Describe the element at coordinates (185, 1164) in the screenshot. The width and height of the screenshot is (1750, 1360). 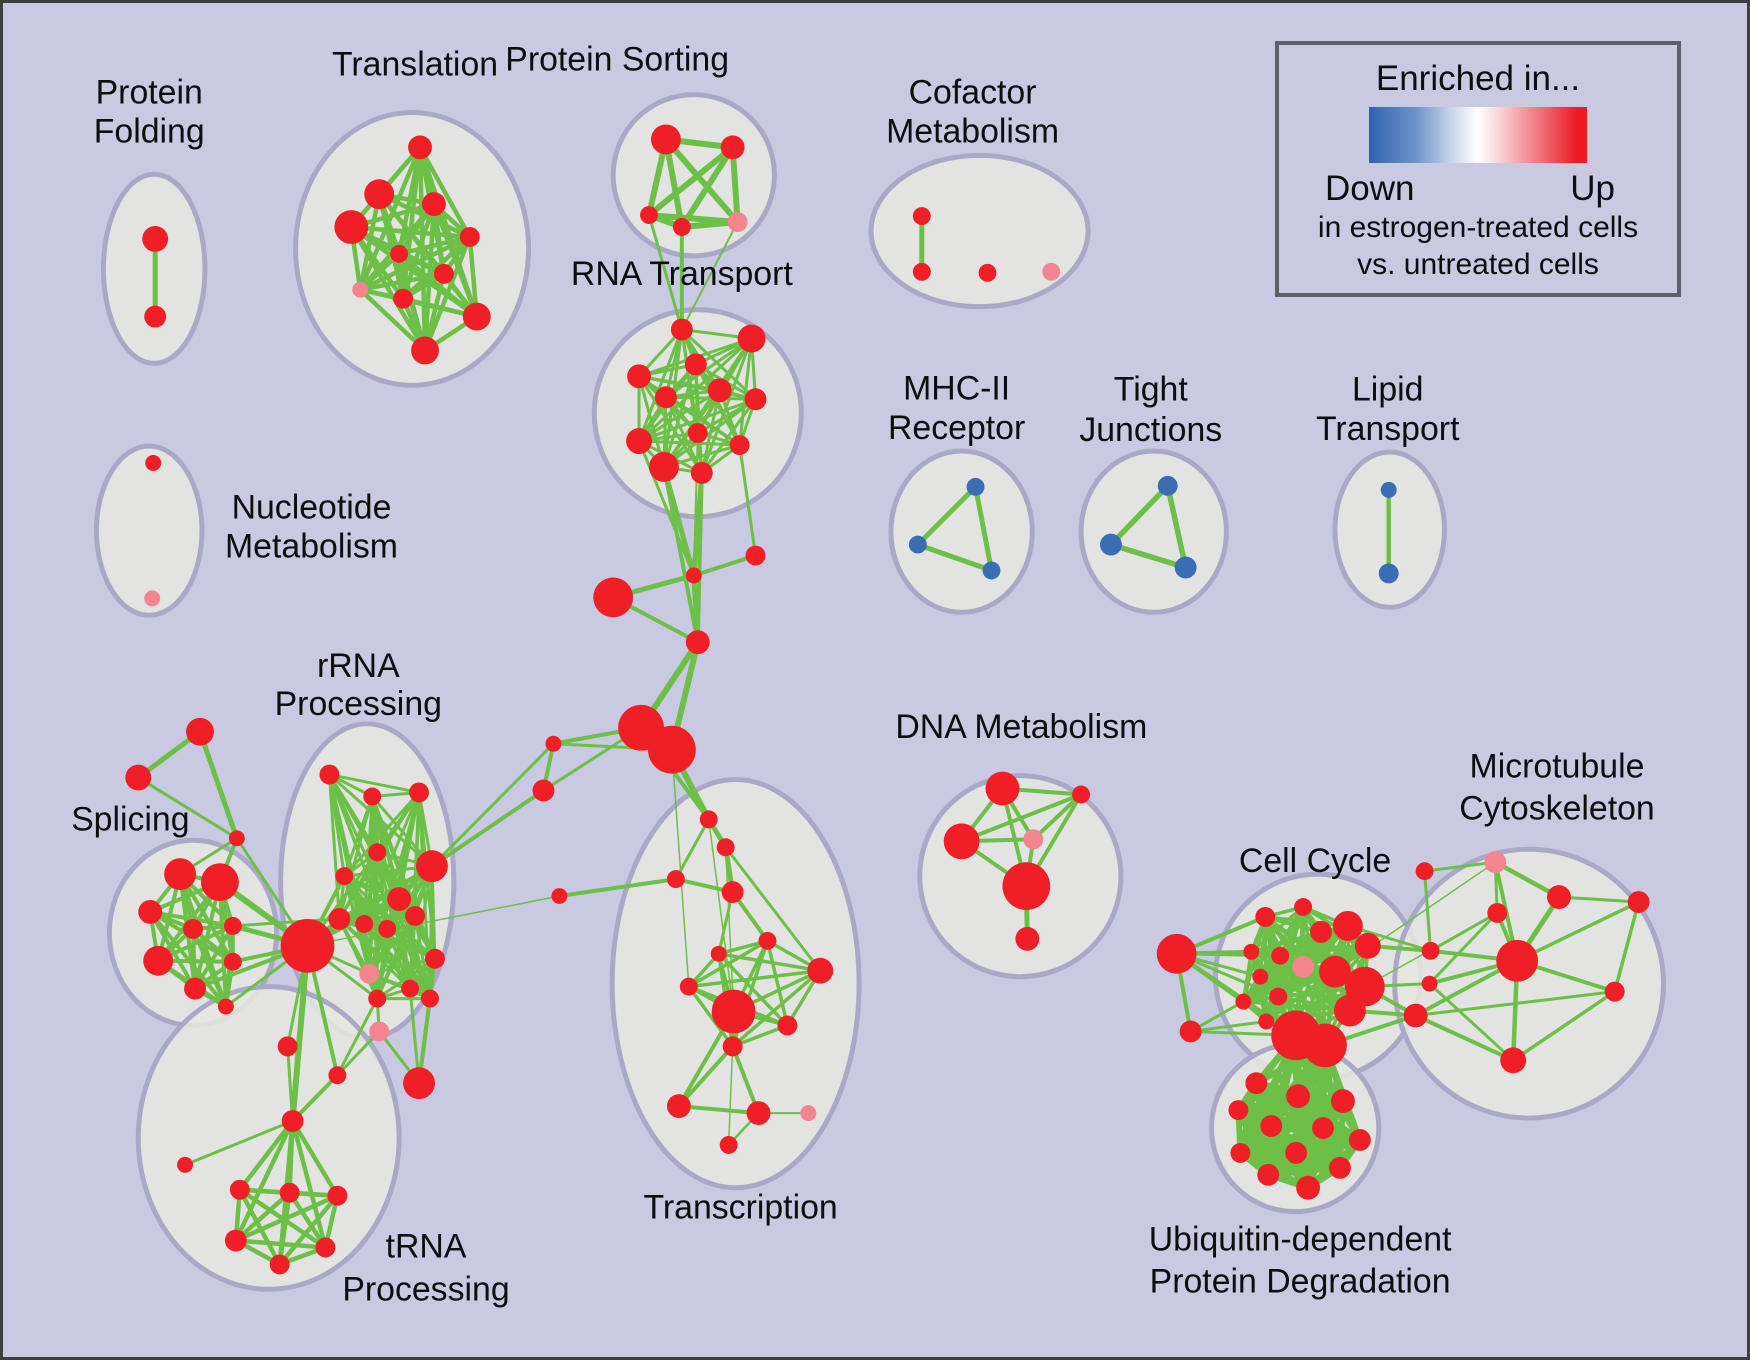
I see `node-ti` at that location.